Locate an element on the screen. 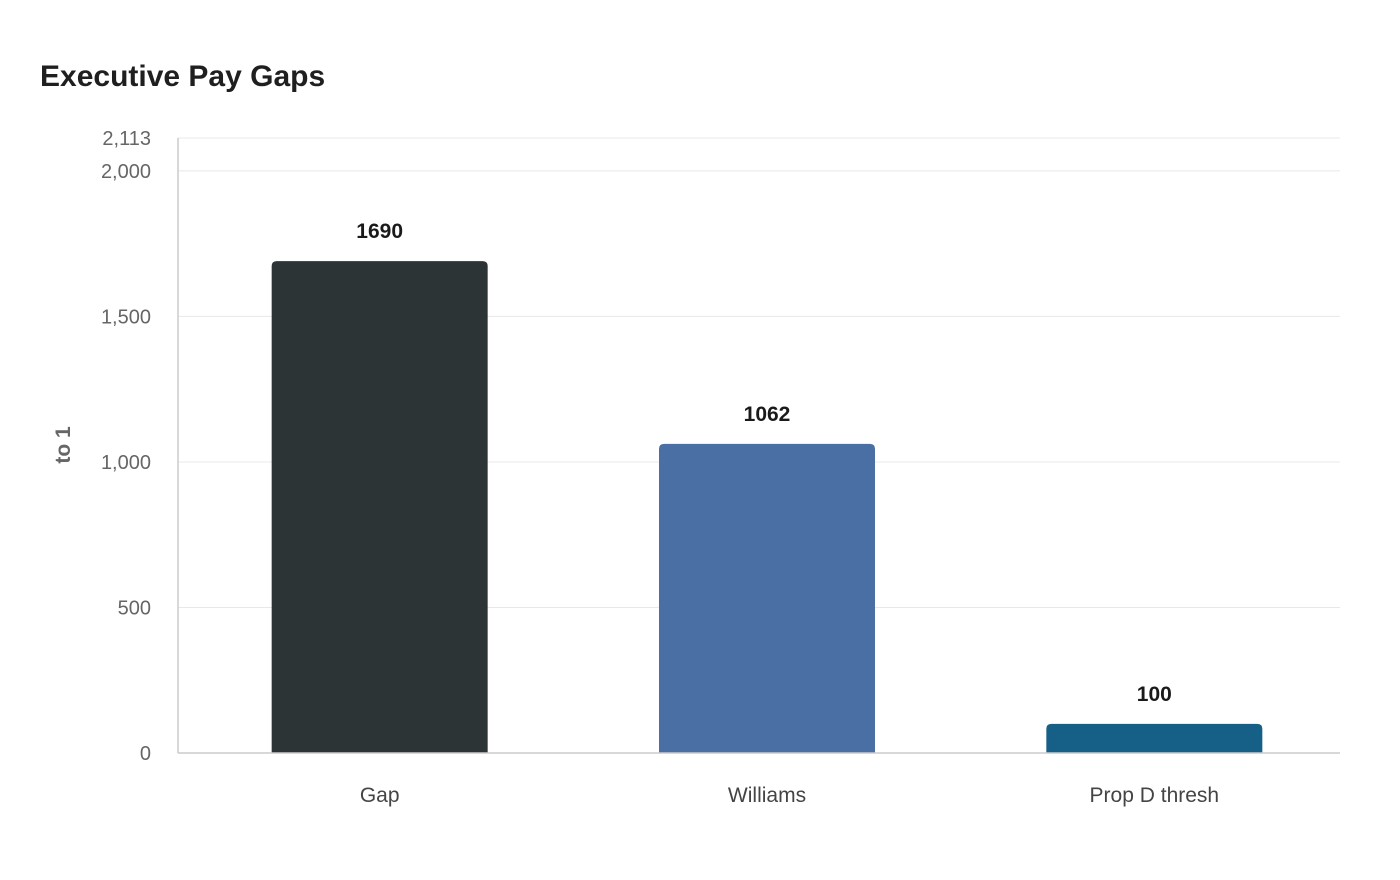 The width and height of the screenshot is (1400, 880). data-label: 100 is located at coordinates (1154, 694).